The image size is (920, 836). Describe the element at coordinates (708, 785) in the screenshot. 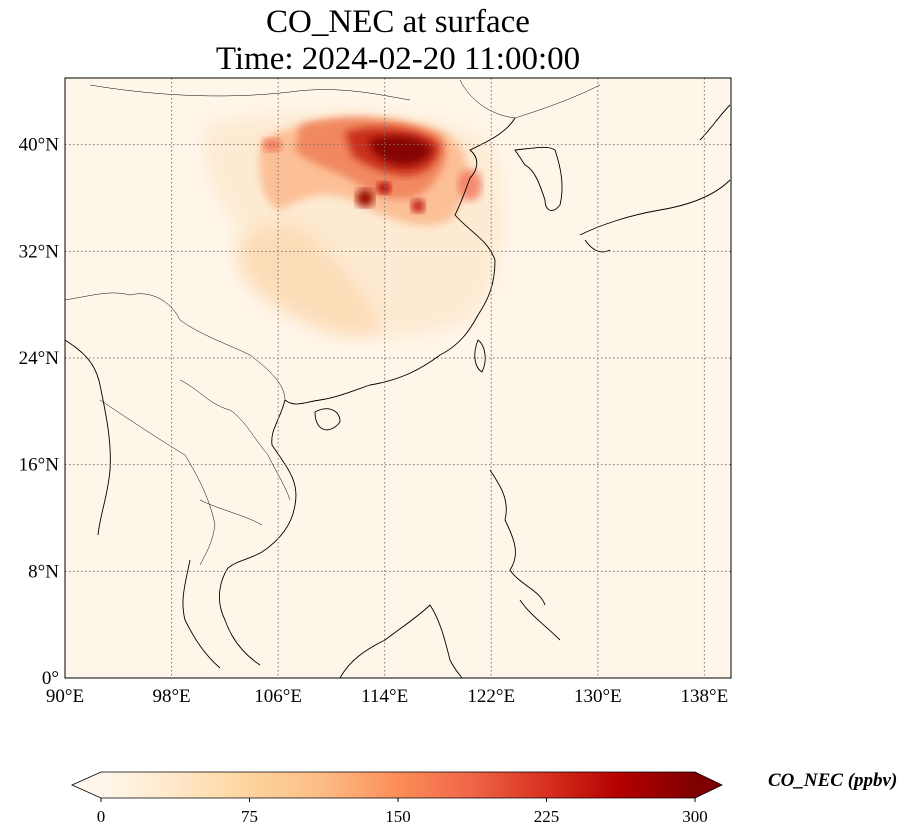

I see `colorbar-extend-high` at that location.